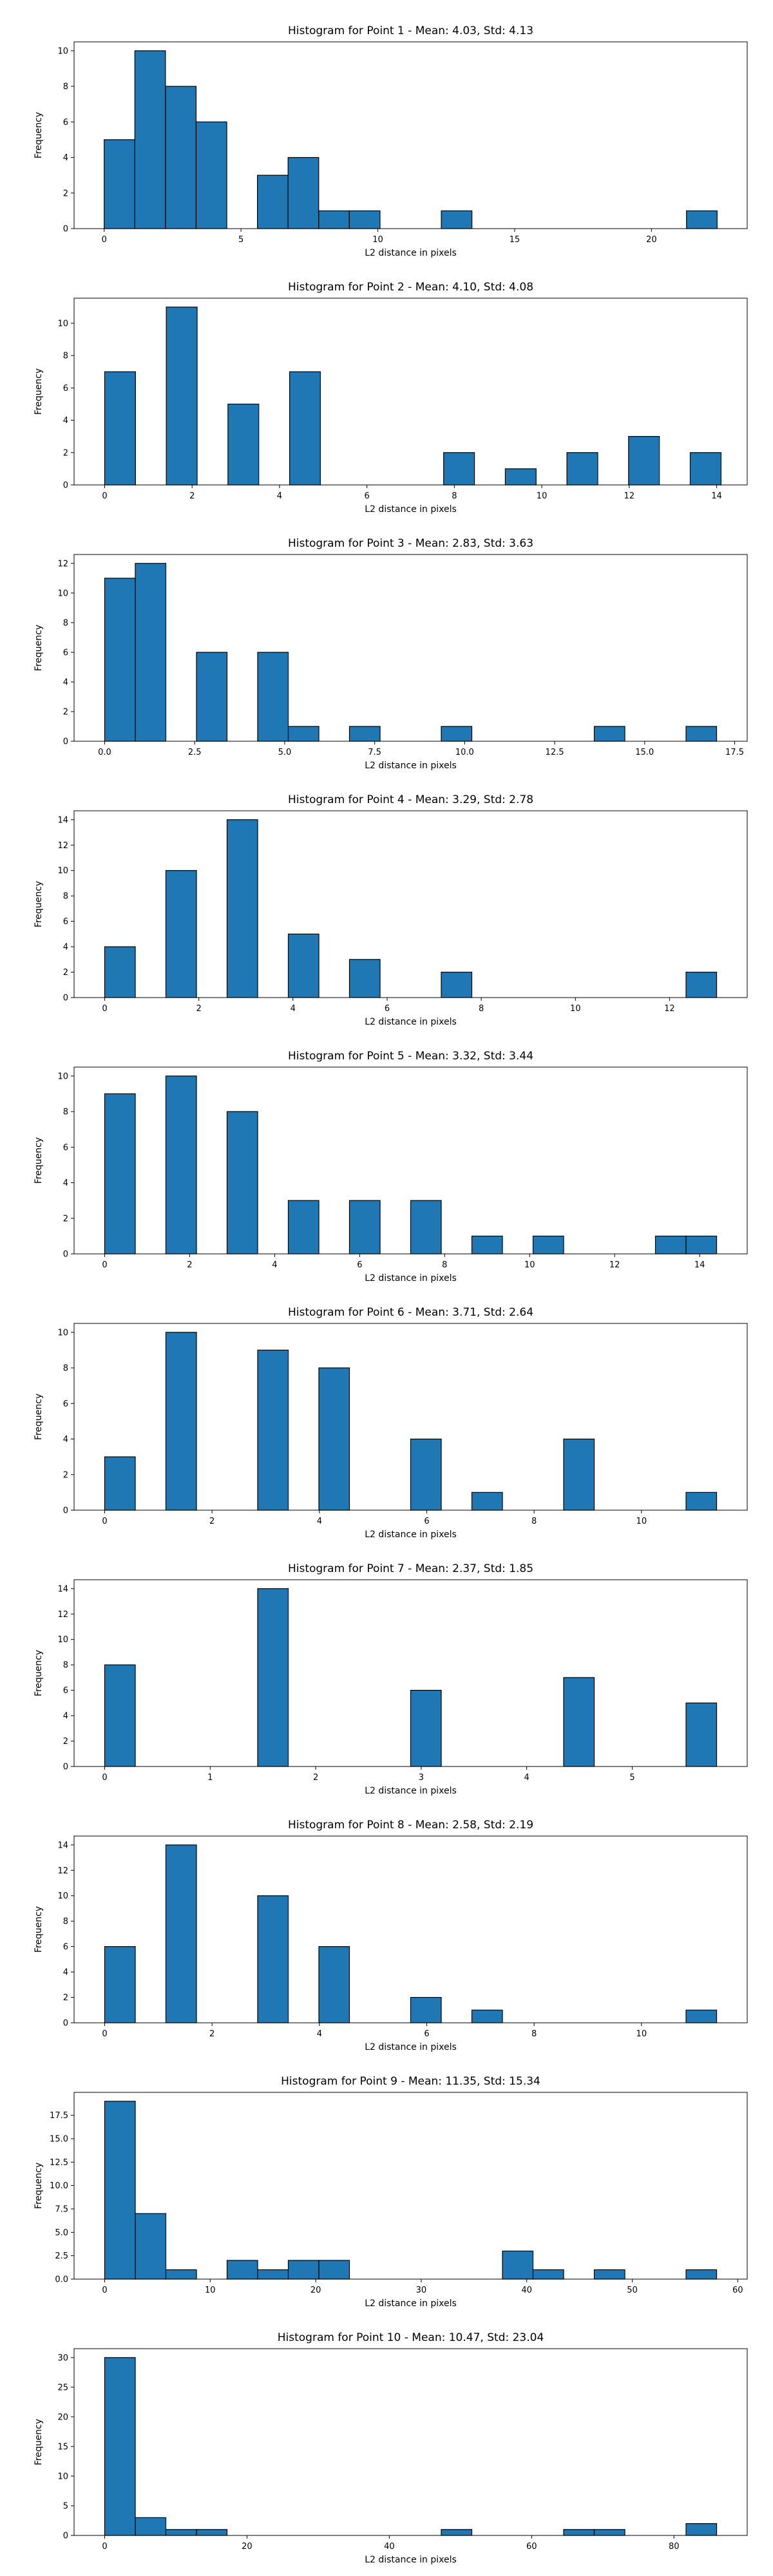  What do you see at coordinates (555, 752) in the screenshot?
I see `x-tick-label: 12.5` at bounding box center [555, 752].